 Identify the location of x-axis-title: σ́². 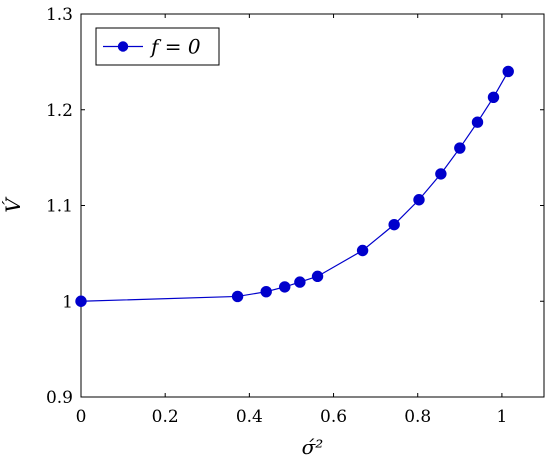
(313, 447).